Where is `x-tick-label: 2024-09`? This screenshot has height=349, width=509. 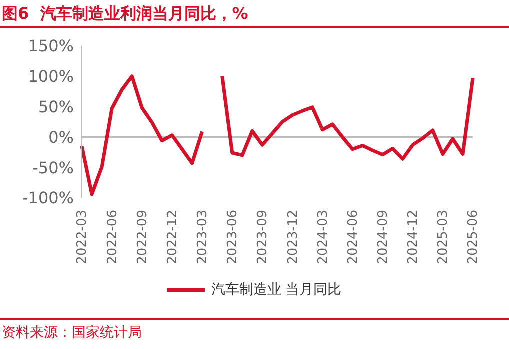
x-tick-label: 2024-09 is located at coordinates (383, 237).